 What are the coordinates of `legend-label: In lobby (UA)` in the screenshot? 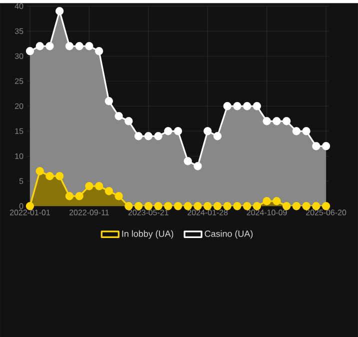 It's located at (148, 234).